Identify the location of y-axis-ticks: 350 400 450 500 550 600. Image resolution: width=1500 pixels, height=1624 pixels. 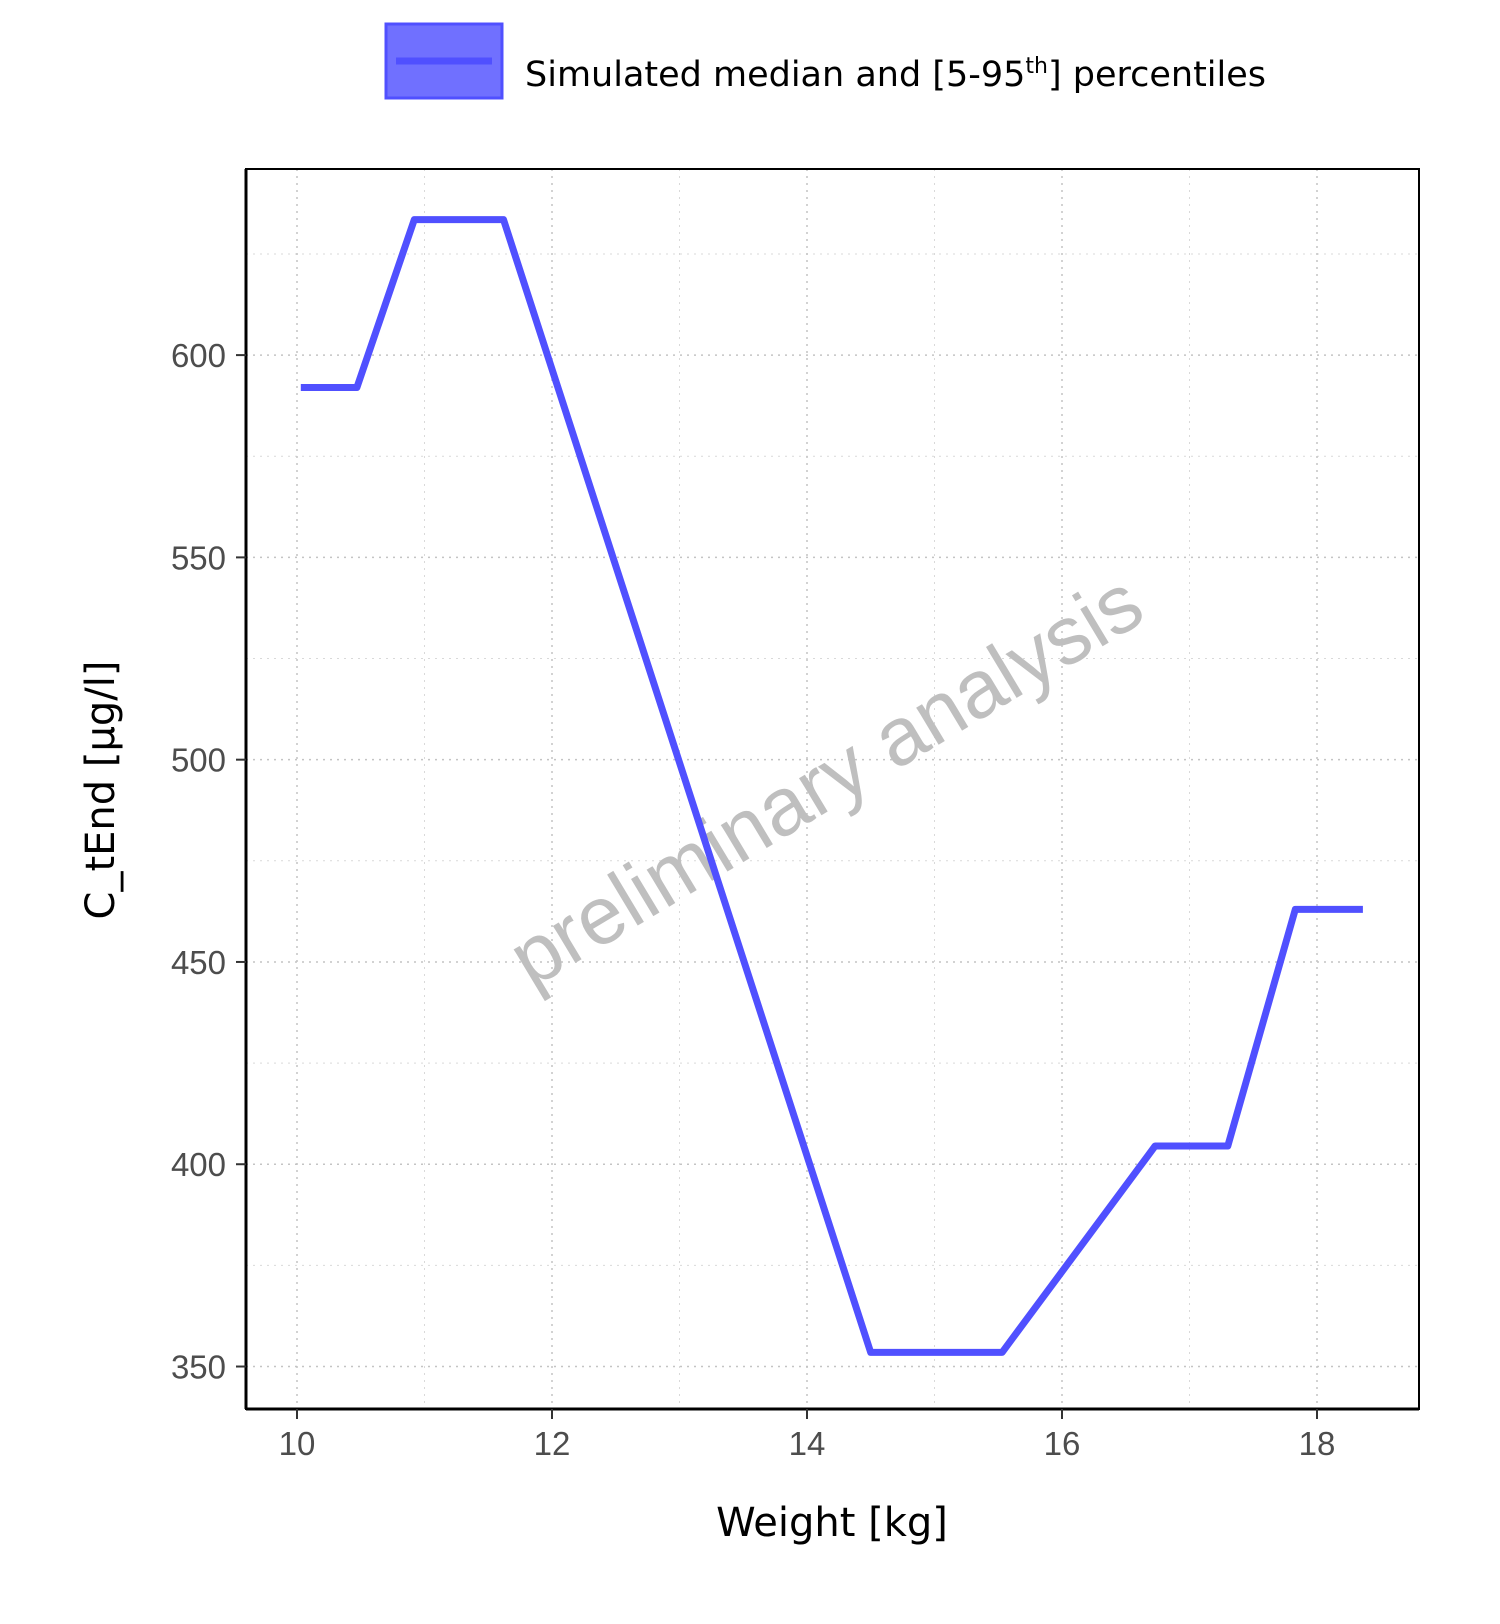
(208, 861).